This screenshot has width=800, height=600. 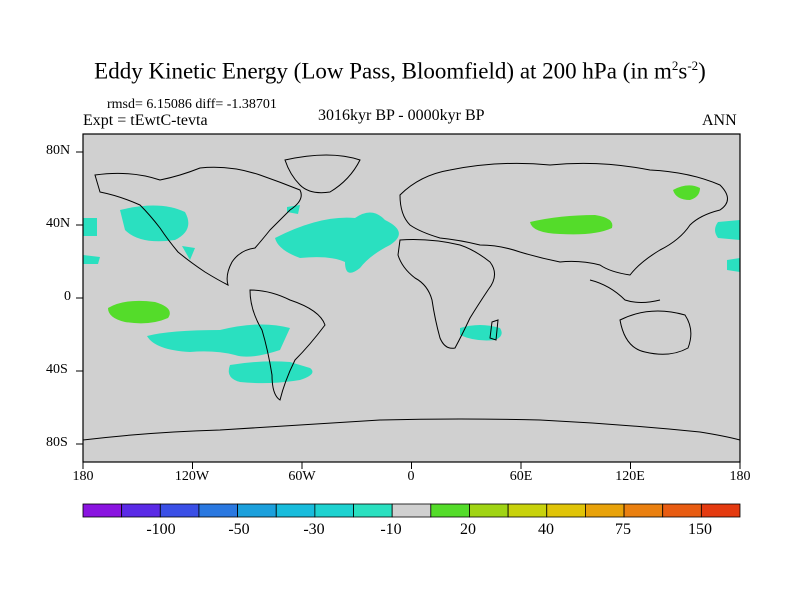 What do you see at coordinates (571, 225) in the screenshot?
I see `patch-central-asia` at bounding box center [571, 225].